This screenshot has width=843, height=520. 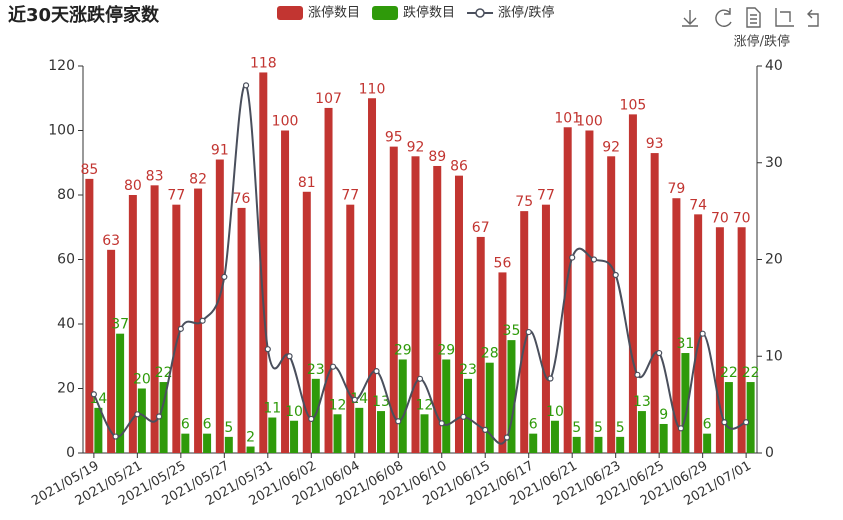 I want to click on y-tick-label: 100, so click(x=61, y=131).